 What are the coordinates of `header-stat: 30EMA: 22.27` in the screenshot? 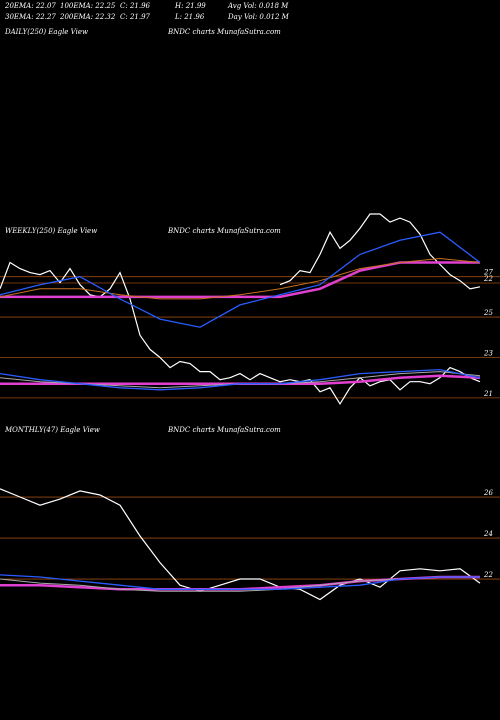 It's located at (30, 17).